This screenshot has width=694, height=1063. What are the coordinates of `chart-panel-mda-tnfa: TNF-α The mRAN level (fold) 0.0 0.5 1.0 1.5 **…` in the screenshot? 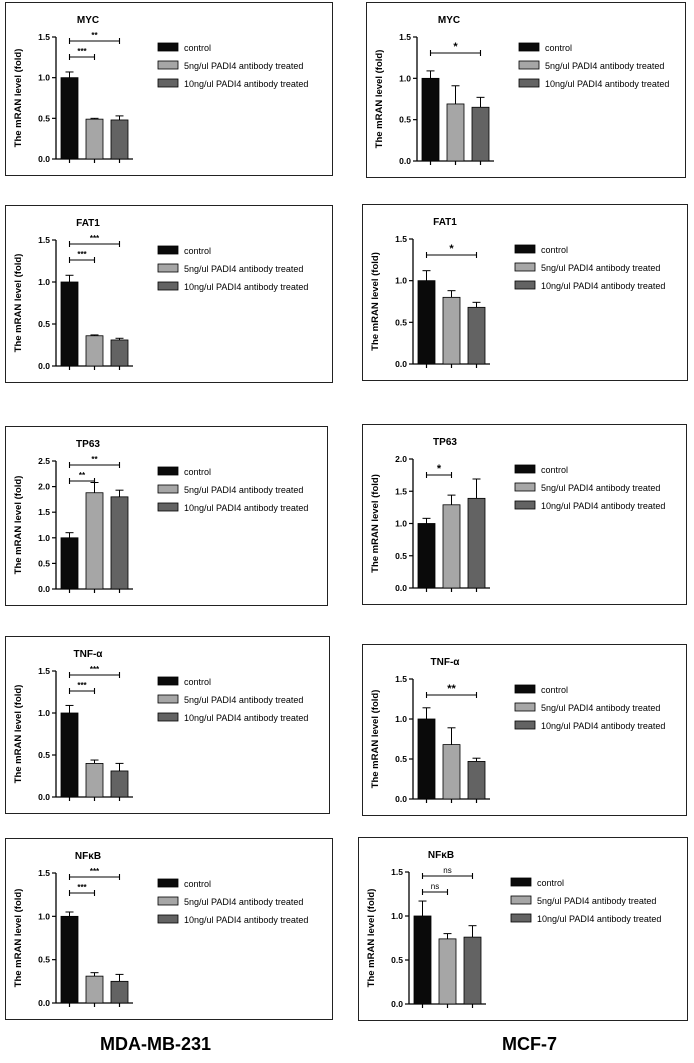 It's located at (167, 725).